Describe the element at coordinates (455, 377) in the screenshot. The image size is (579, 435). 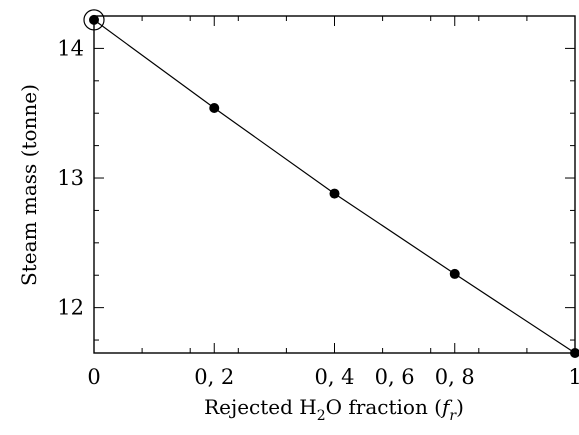
I see `x-tick-label: 0, 8` at that location.